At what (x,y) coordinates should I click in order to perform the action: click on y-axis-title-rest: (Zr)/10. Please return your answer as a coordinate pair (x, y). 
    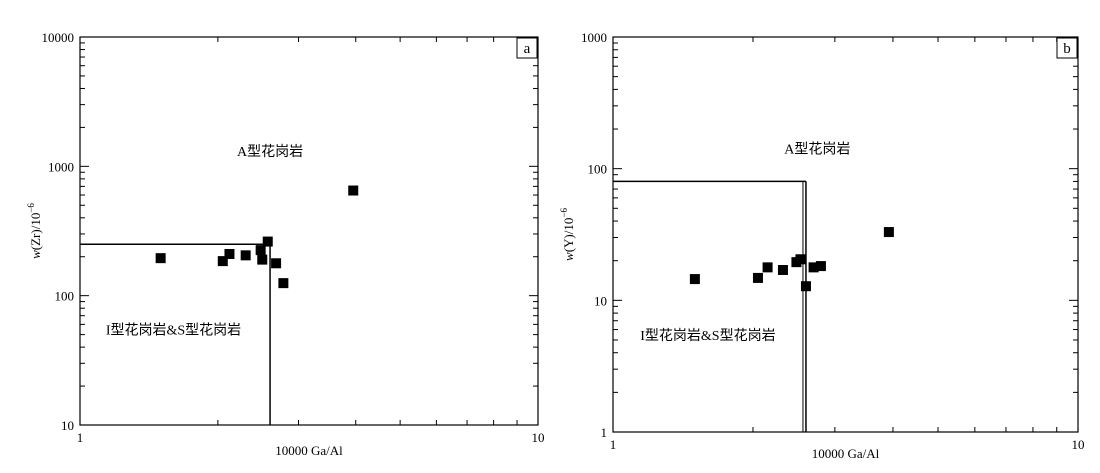
    Looking at the image, I should click on (35, 232).